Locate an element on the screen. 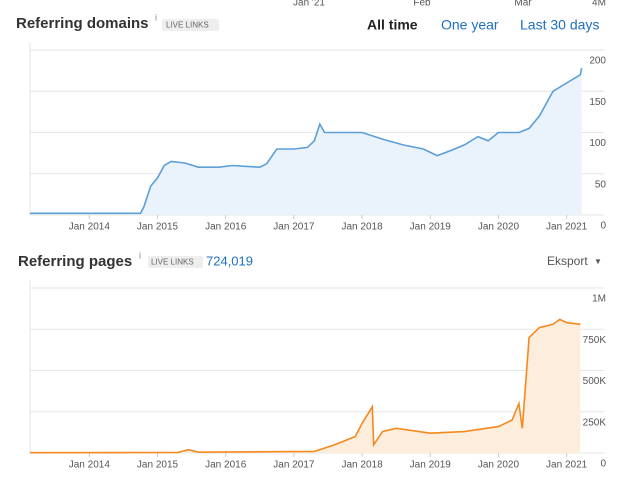 This screenshot has height=499, width=628. top-axis-label: Feb is located at coordinates (422, 4).